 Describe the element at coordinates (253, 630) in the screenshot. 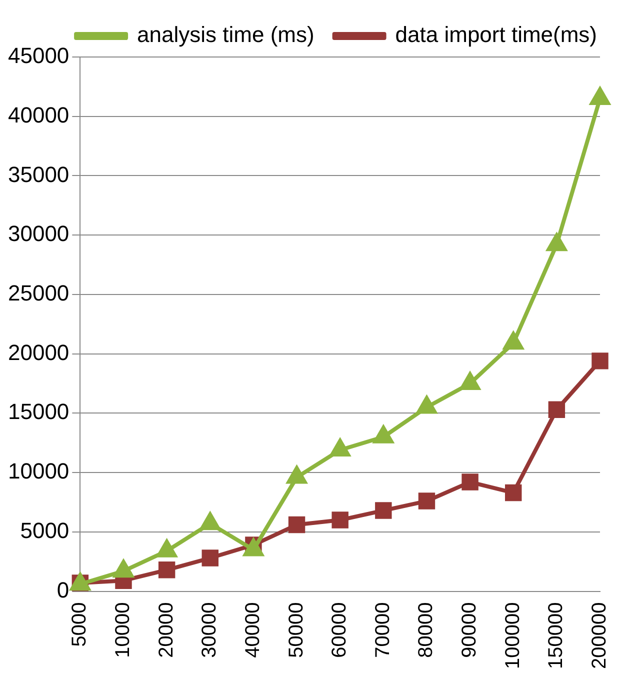

I see `x-tick-label: 40000` at that location.